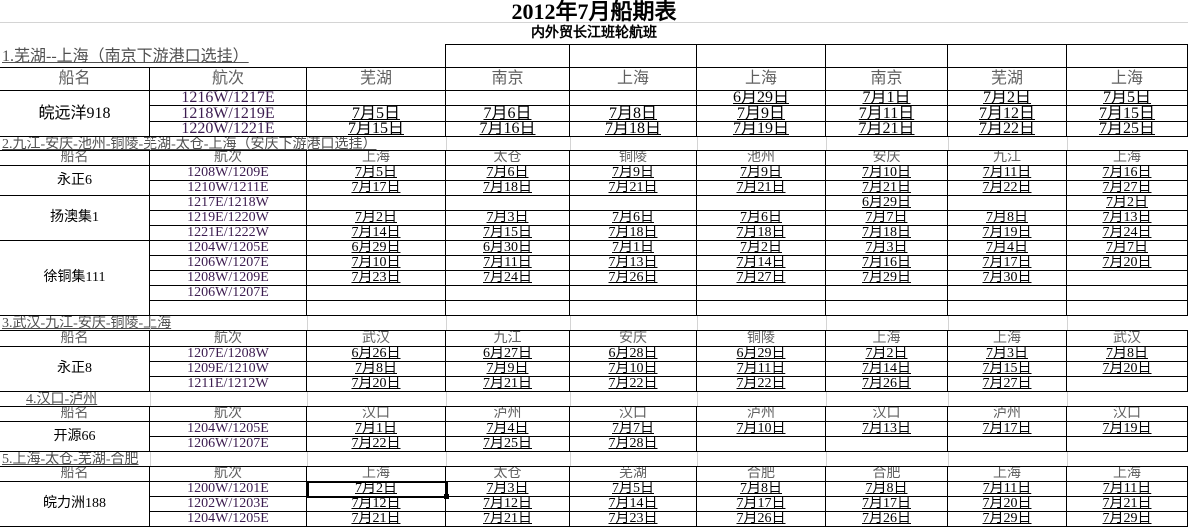 The image size is (1188, 529). What do you see at coordinates (761, 338) in the screenshot?
I see `column-header-port: 铜陵` at bounding box center [761, 338].